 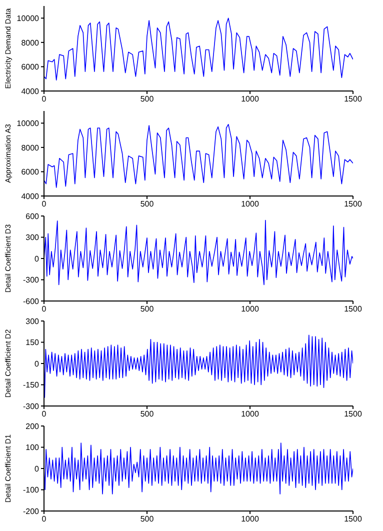 What do you see at coordinates (33, 216) in the screenshot?
I see `y-tick-label: 600` at bounding box center [33, 216].